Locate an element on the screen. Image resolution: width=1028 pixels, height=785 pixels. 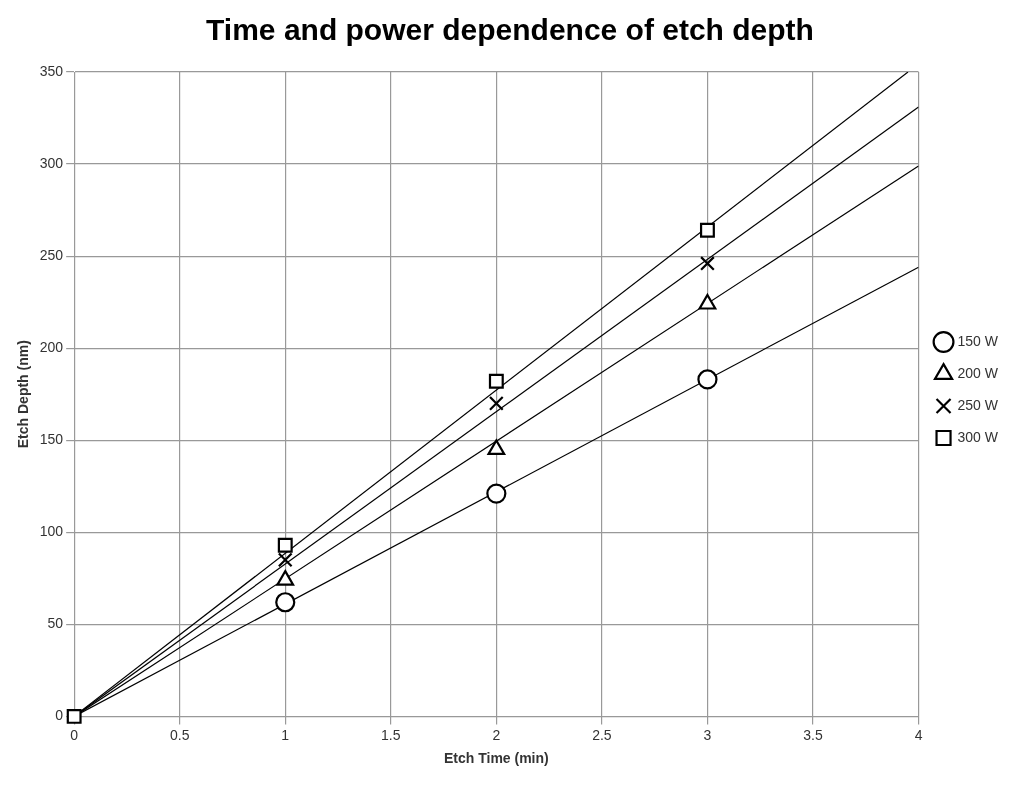
x-tick-label: 3.5 is located at coordinates (813, 734).